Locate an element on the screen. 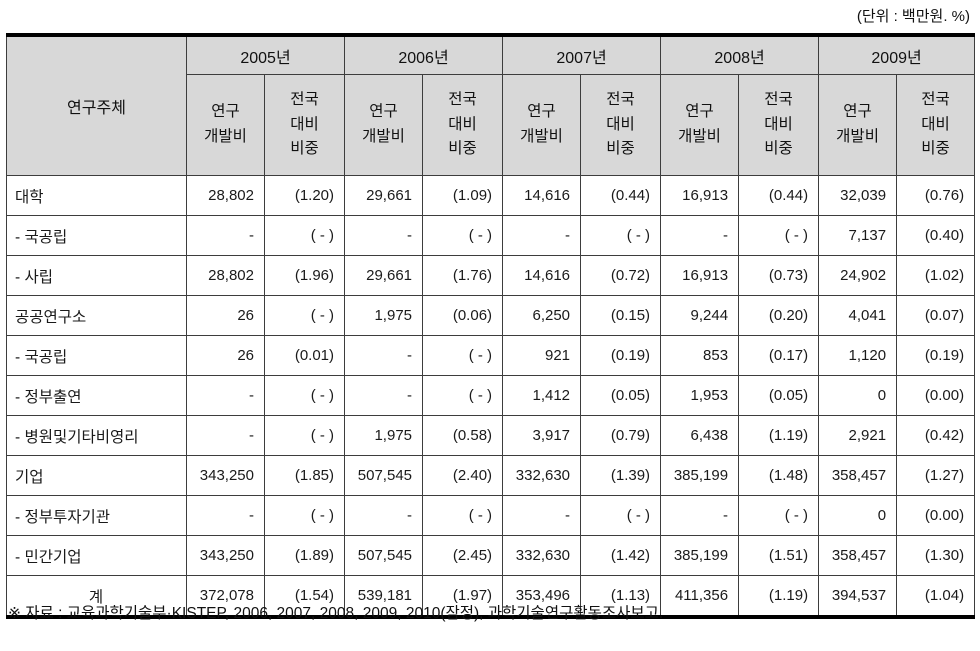 Image resolution: width=980 pixels, height=651 pixels. row-label: - 국공립 is located at coordinates (96, 355).